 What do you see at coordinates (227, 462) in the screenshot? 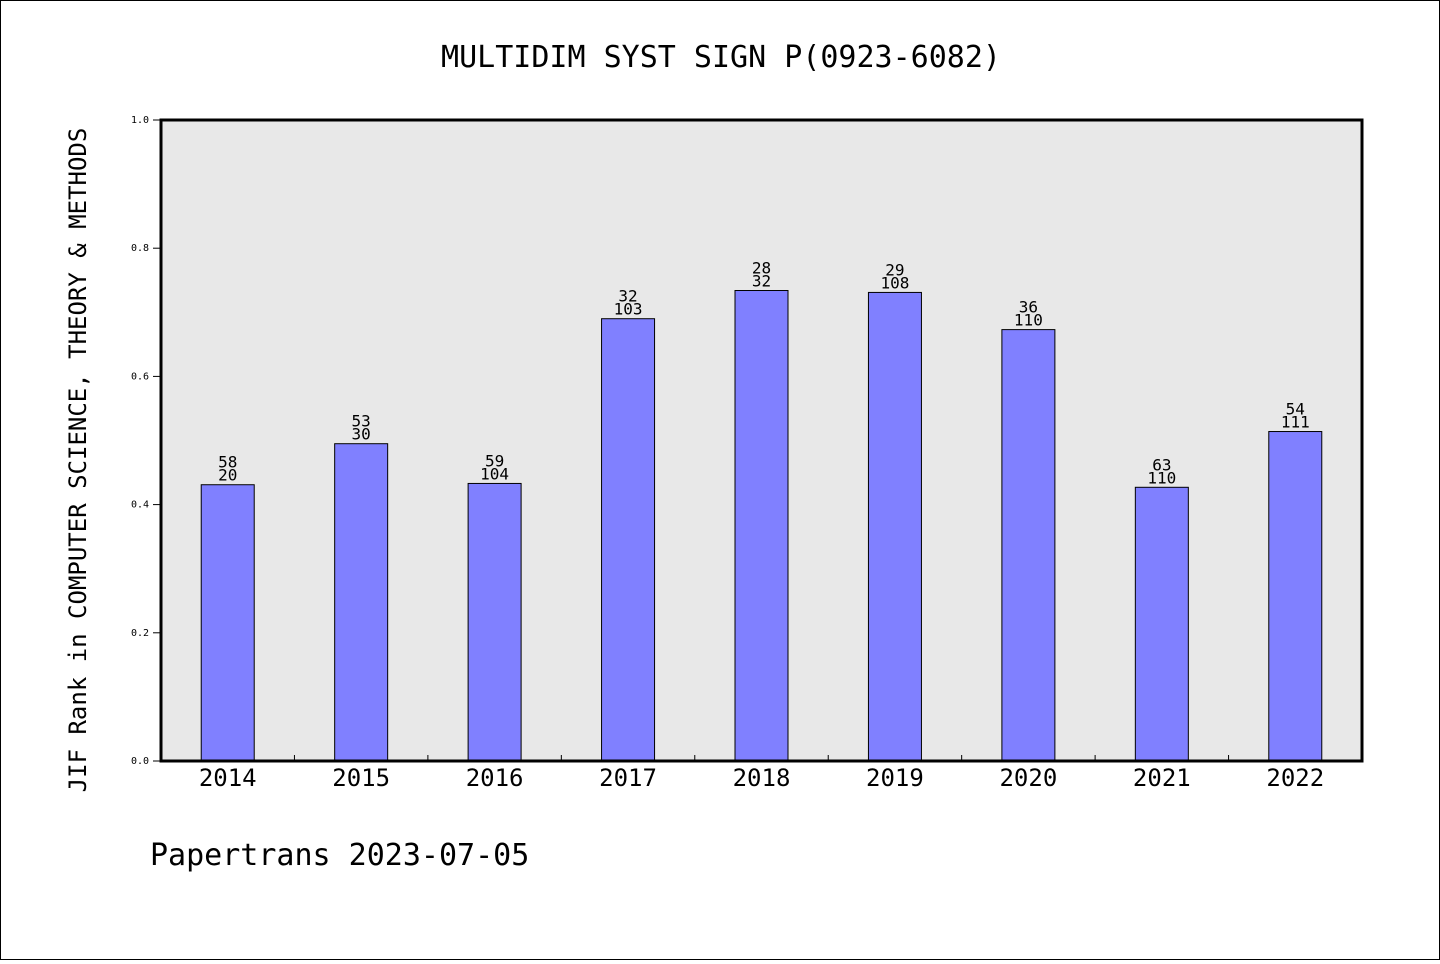
I see `bar-label-top: 58` at bounding box center [227, 462].